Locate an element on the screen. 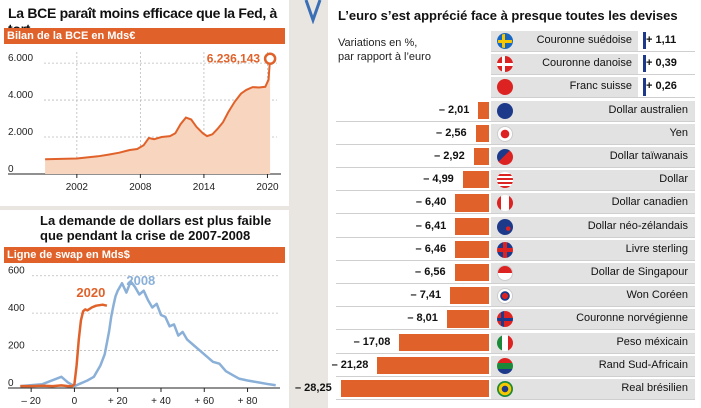 The height and width of the screenshot is (408, 701). x-tick-label: 2020 is located at coordinates (267, 187).